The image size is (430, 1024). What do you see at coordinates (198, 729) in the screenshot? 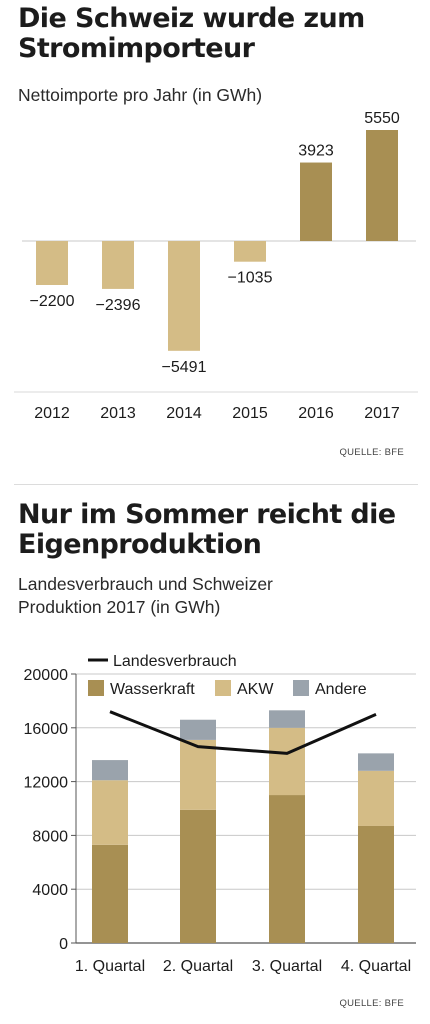
I see `bar-andere-q2` at bounding box center [198, 729].